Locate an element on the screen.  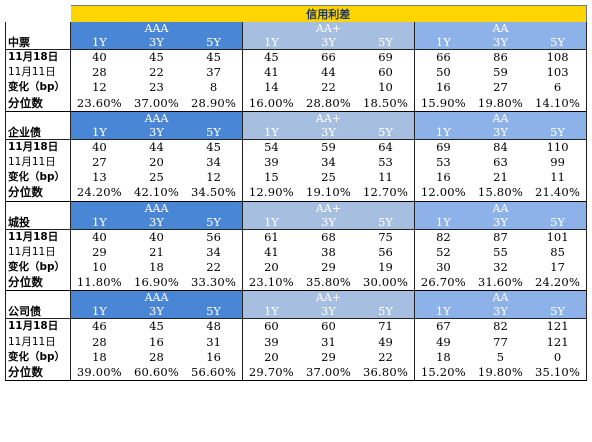
row-label: 分位数 is located at coordinates (38, 193).